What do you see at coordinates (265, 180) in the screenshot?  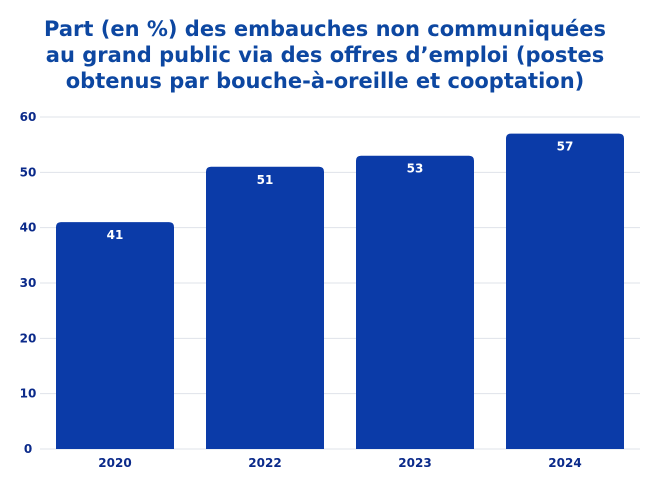 I see `data-label-2022: 51` at bounding box center [265, 180].